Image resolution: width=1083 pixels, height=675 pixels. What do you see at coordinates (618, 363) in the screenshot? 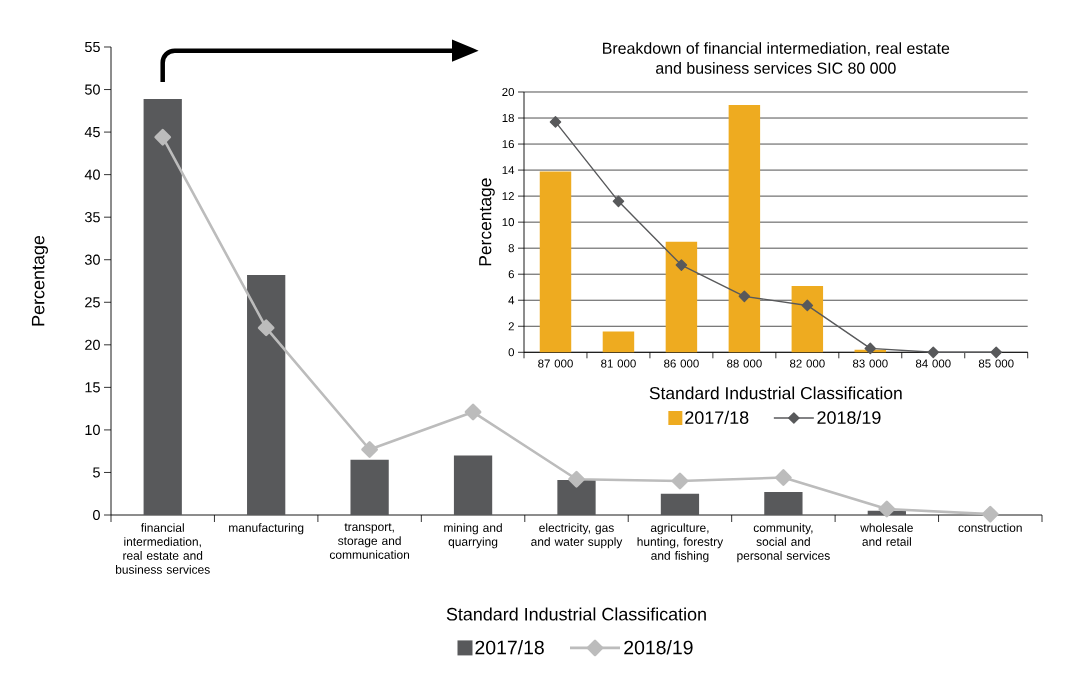
I see `x-tick-label: 81 000` at bounding box center [618, 363].